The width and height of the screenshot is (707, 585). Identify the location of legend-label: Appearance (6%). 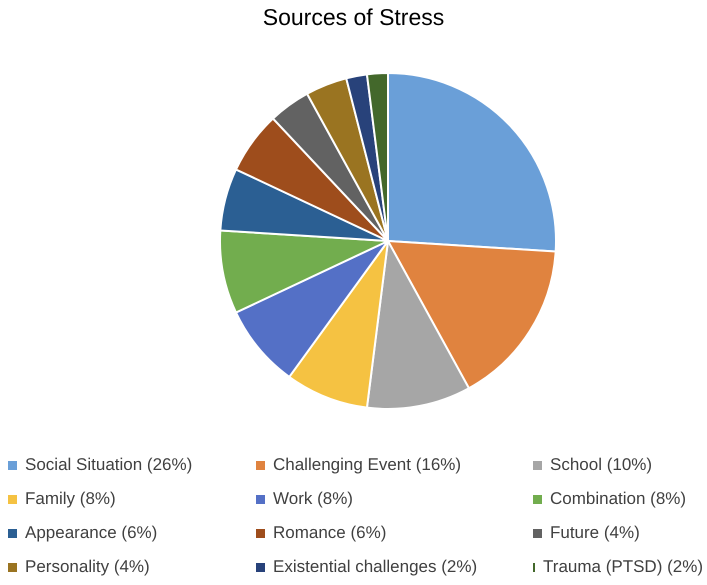
(91, 533).